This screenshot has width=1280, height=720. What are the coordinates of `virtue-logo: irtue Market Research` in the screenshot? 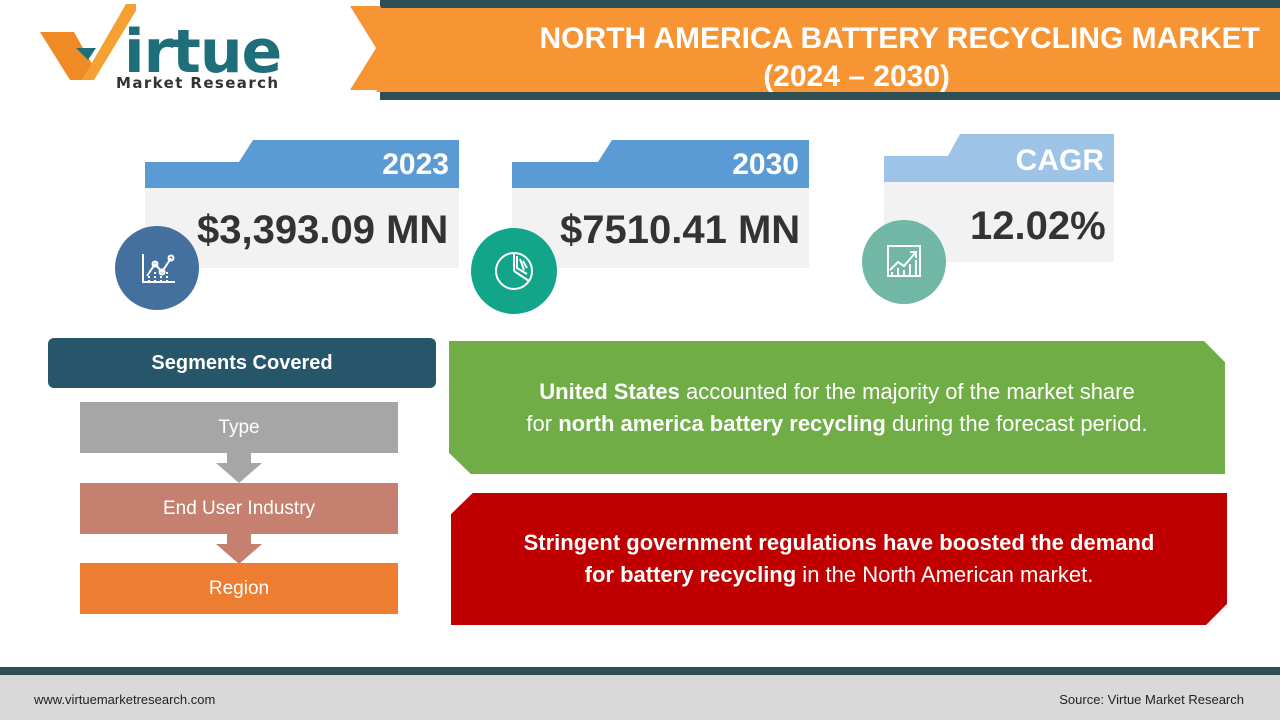 It's located at (181, 48).